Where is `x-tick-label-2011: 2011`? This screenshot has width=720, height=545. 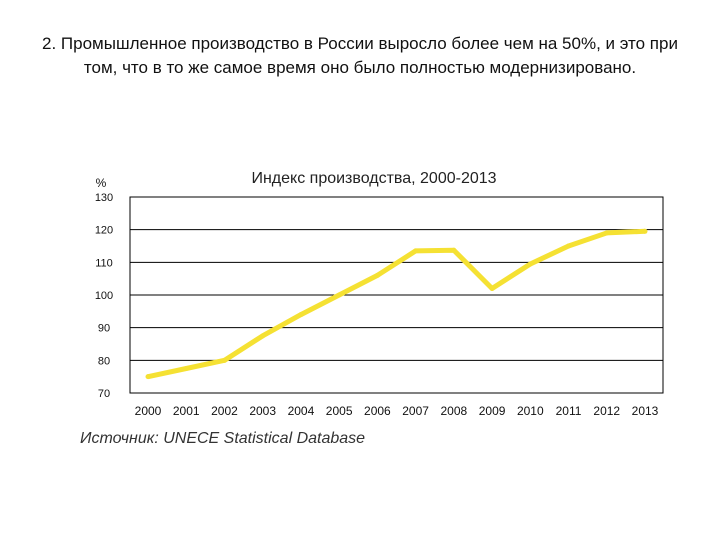 x-tick-label-2011: 2011 is located at coordinates (569, 411).